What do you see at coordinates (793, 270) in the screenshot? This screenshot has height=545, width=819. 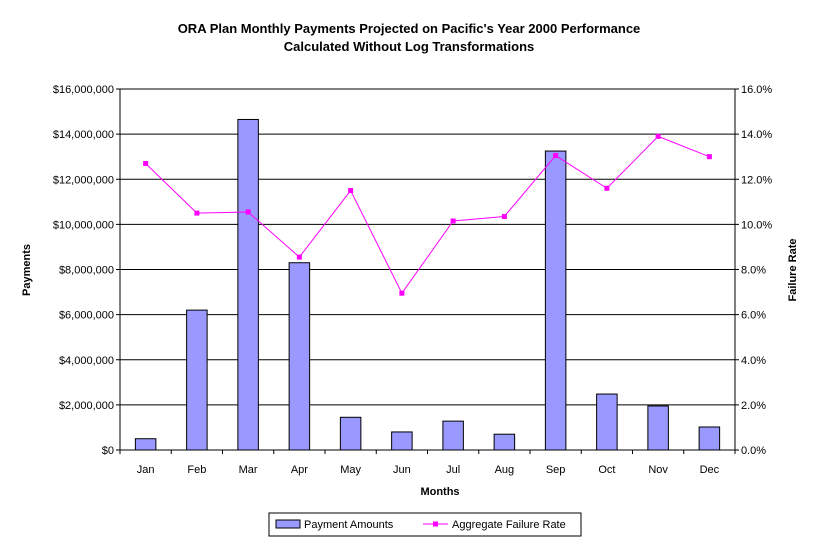 I see `y2-axis-title: Failure Rate` at bounding box center [793, 270].